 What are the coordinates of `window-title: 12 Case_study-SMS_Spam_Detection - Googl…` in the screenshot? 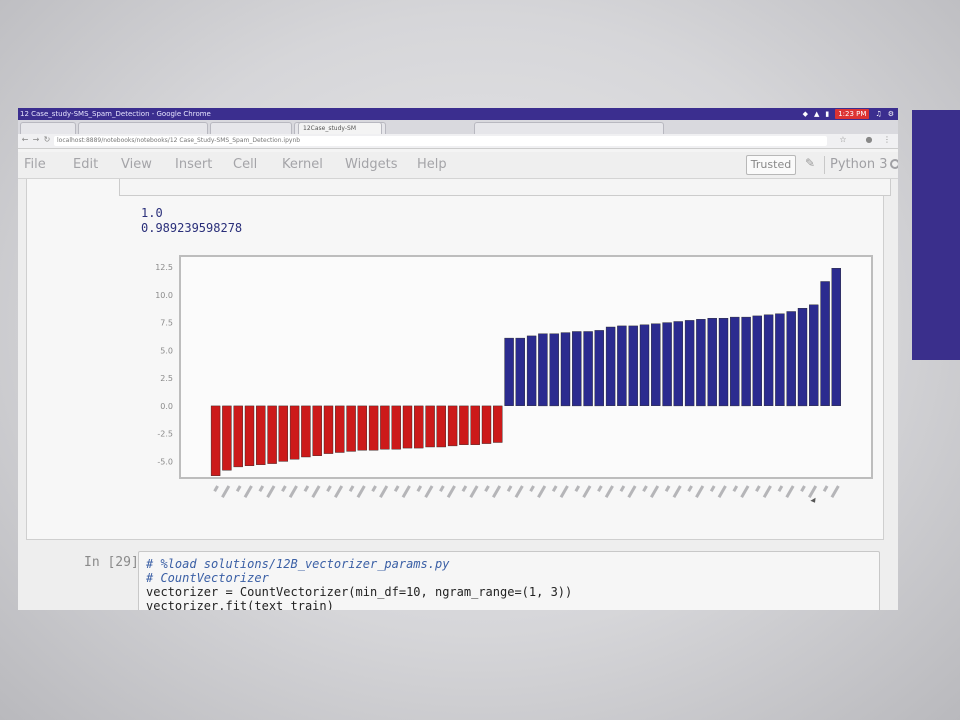 It's located at (115, 114).